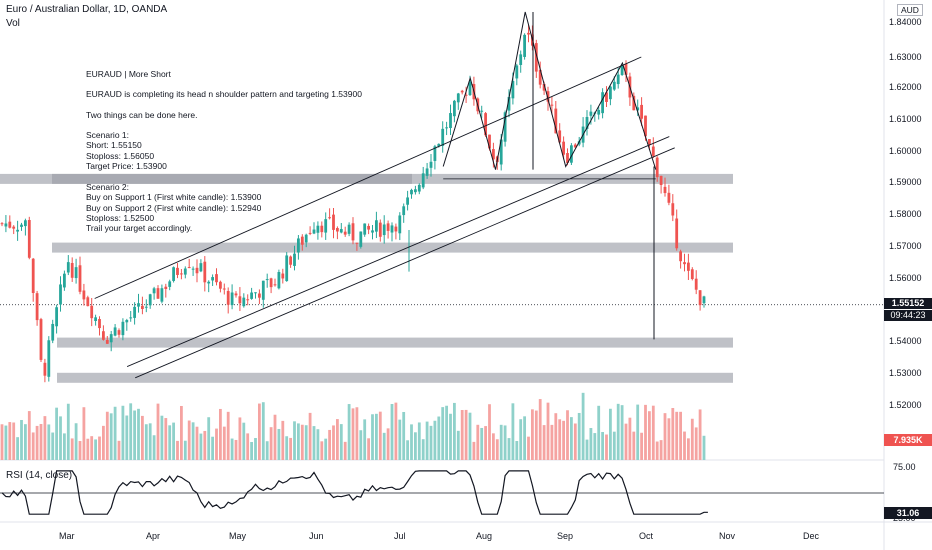  What do you see at coordinates (910, 10) in the screenshot?
I see `currency-badge: AUD` at bounding box center [910, 10].